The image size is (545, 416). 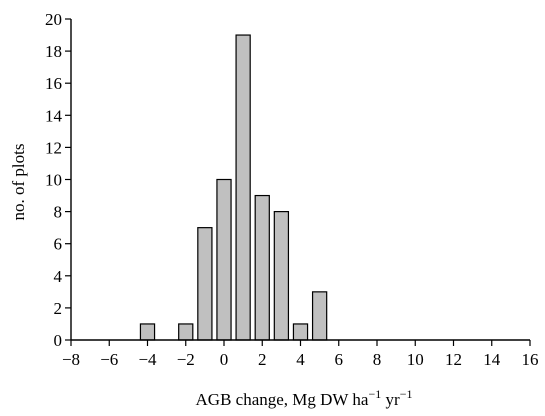 What do you see at coordinates (58, 276) in the screenshot?
I see `y-tick-label-2: 4` at bounding box center [58, 276].